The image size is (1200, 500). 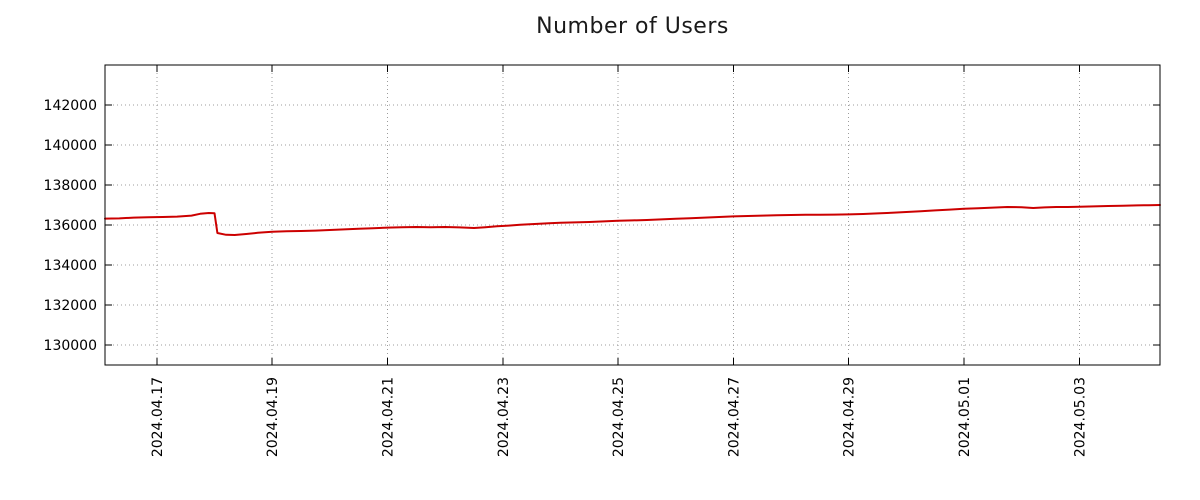 What do you see at coordinates (965, 417) in the screenshot?
I see `svg-text: 2024.05.01` at bounding box center [965, 417].